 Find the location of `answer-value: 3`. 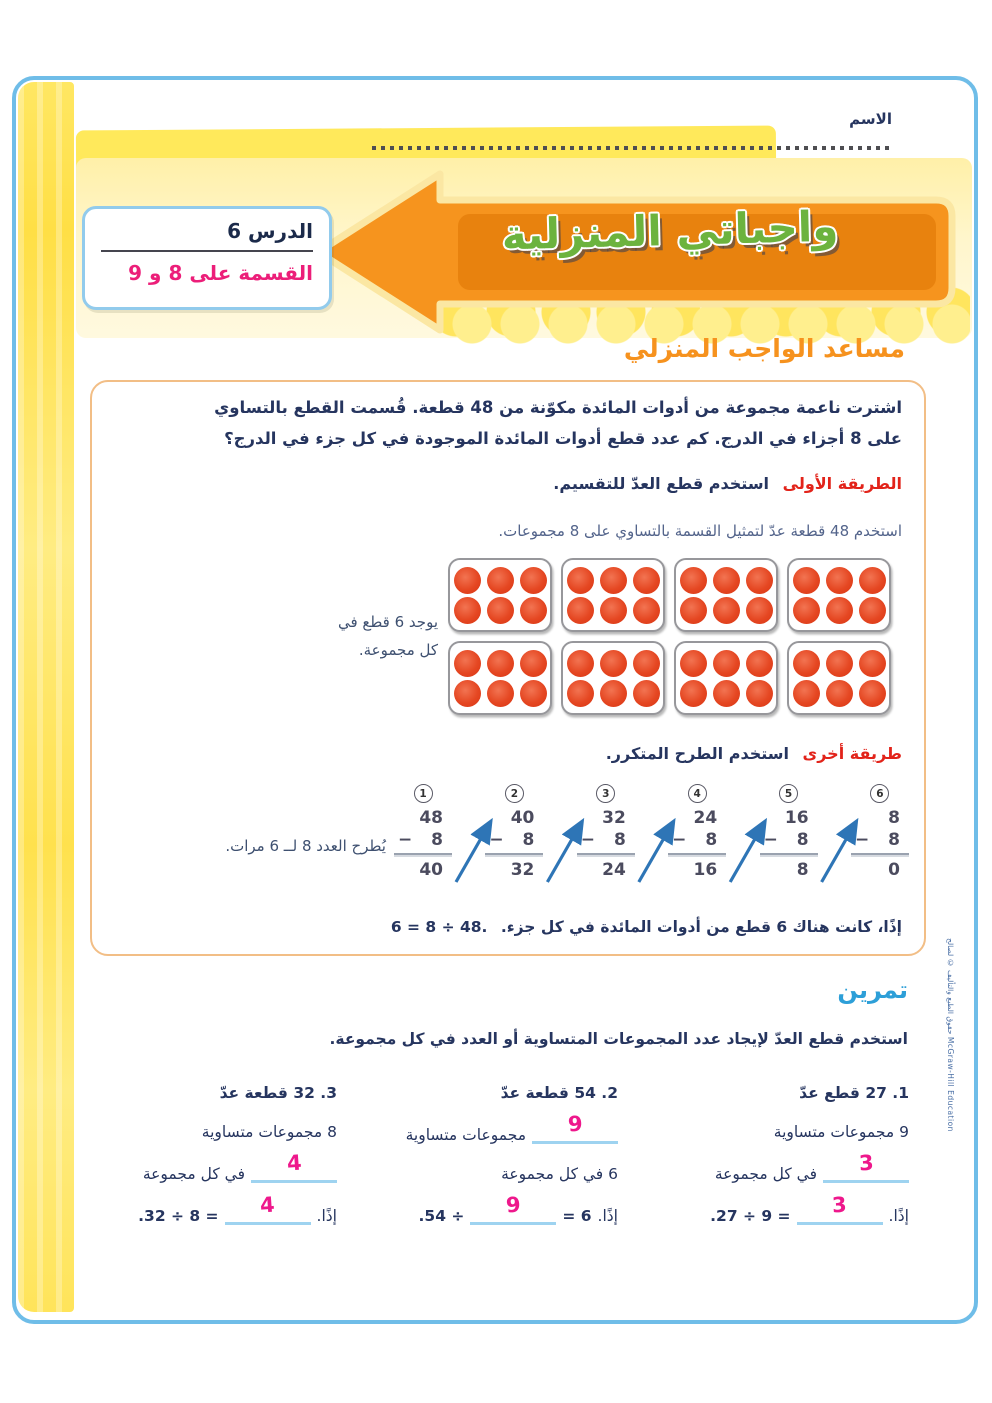

answer-value: 3 is located at coordinates (839, 1205).